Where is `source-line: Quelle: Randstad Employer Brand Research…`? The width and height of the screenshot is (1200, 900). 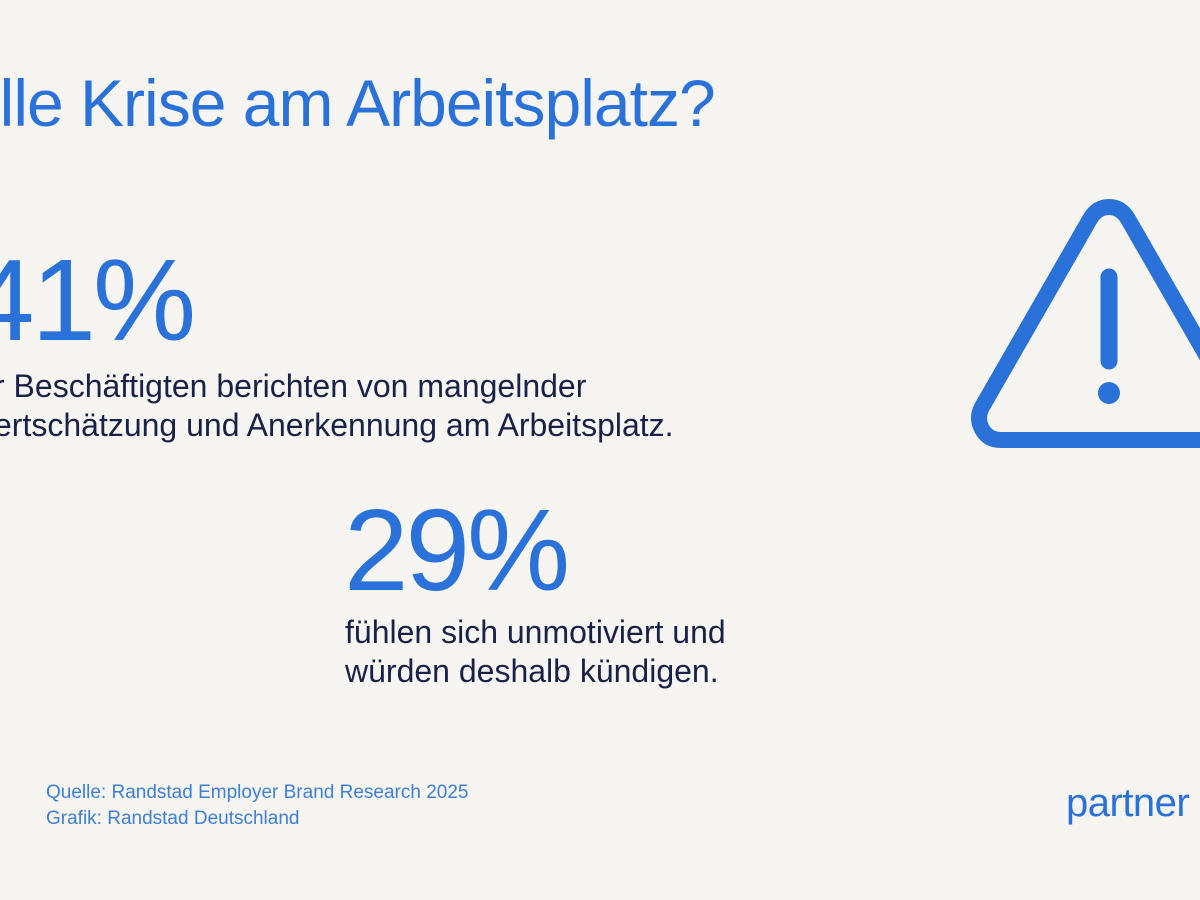
source-line: Quelle: Randstad Employer Brand Research… is located at coordinates (257, 792).